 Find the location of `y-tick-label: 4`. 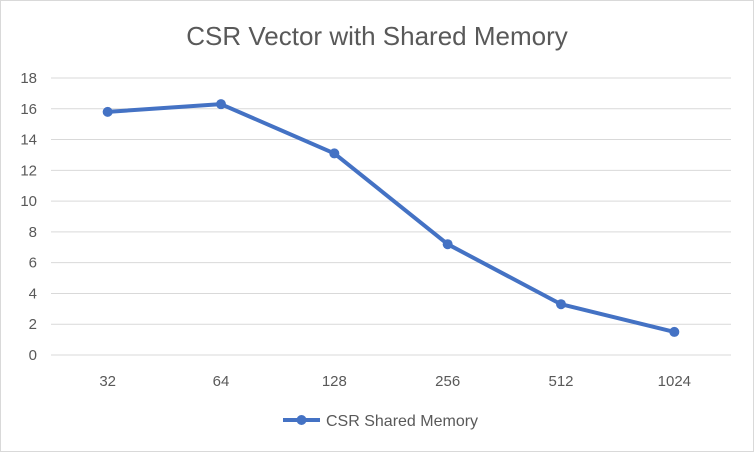

y-tick-label: 4 is located at coordinates (33, 293).